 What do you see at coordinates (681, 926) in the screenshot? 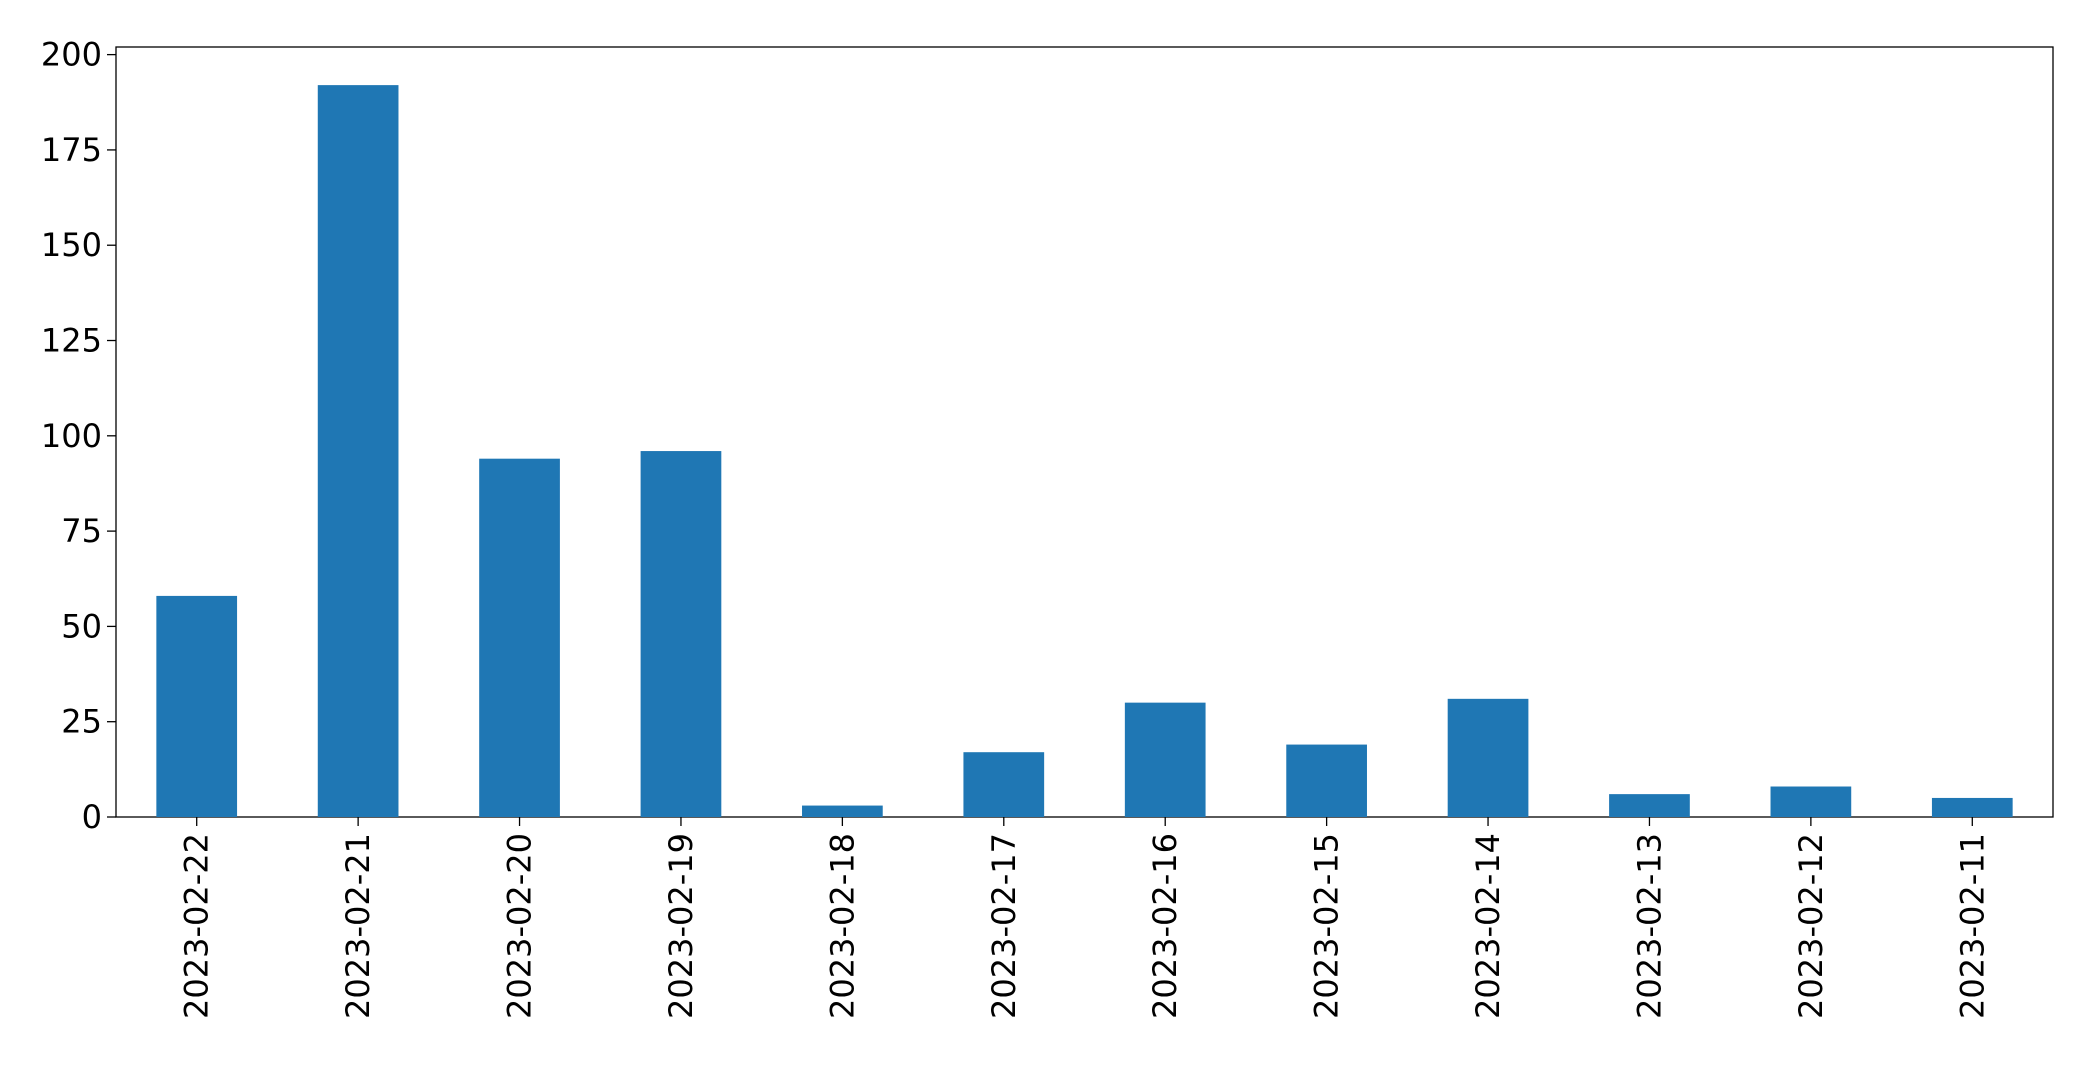
I see `x-tick-label: 2023-02-19` at bounding box center [681, 926].